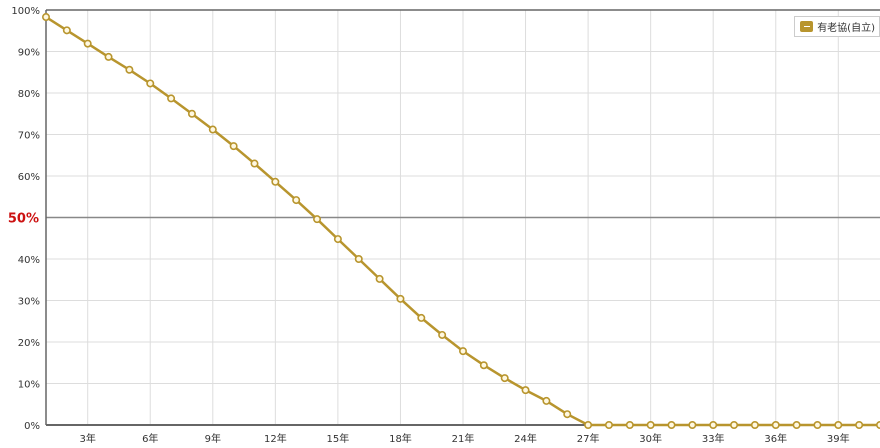 The height and width of the screenshot is (448, 880). I want to click on y-tick-label: 20%, so click(29, 343).